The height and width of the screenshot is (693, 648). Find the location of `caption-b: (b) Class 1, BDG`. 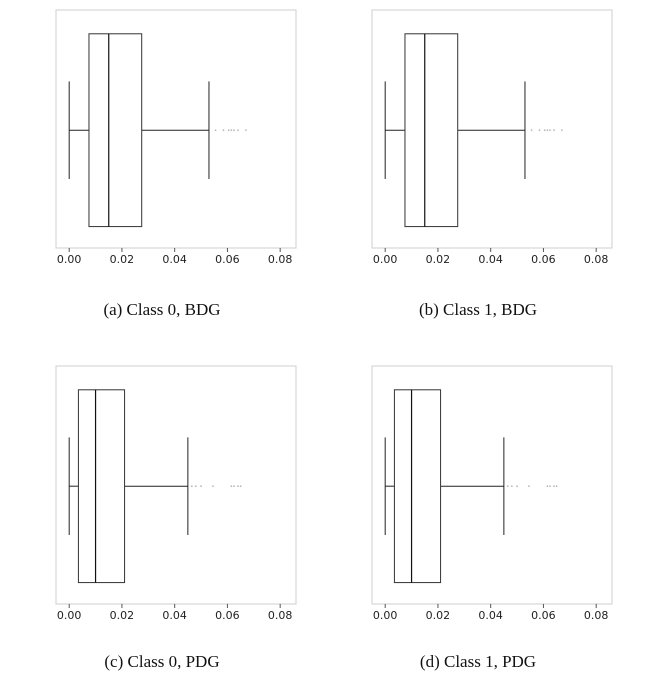

caption-b: (b) Class 1, BDG is located at coordinates (478, 309).